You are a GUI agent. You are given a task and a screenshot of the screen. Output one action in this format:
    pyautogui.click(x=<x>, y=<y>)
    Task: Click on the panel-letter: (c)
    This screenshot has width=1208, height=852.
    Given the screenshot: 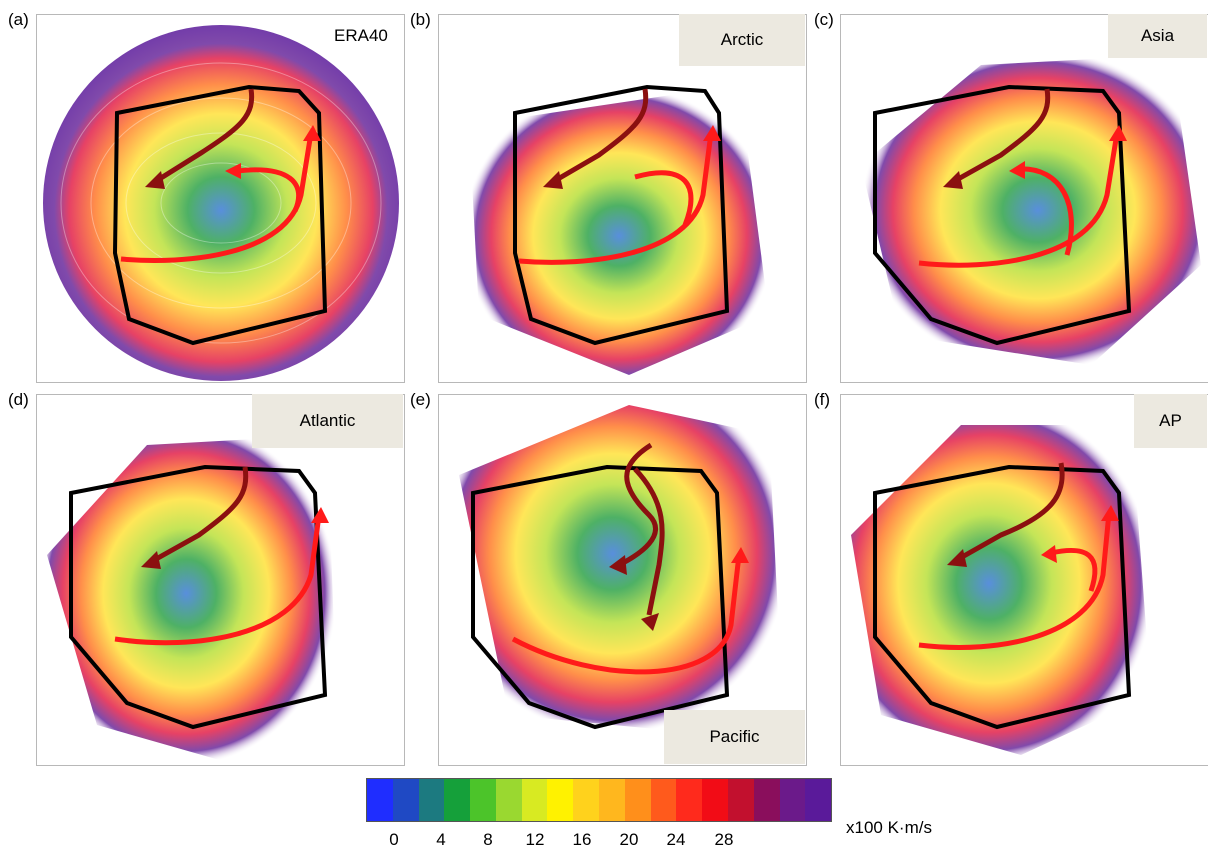 What is the action you would take?
    pyautogui.click(x=824, y=19)
    